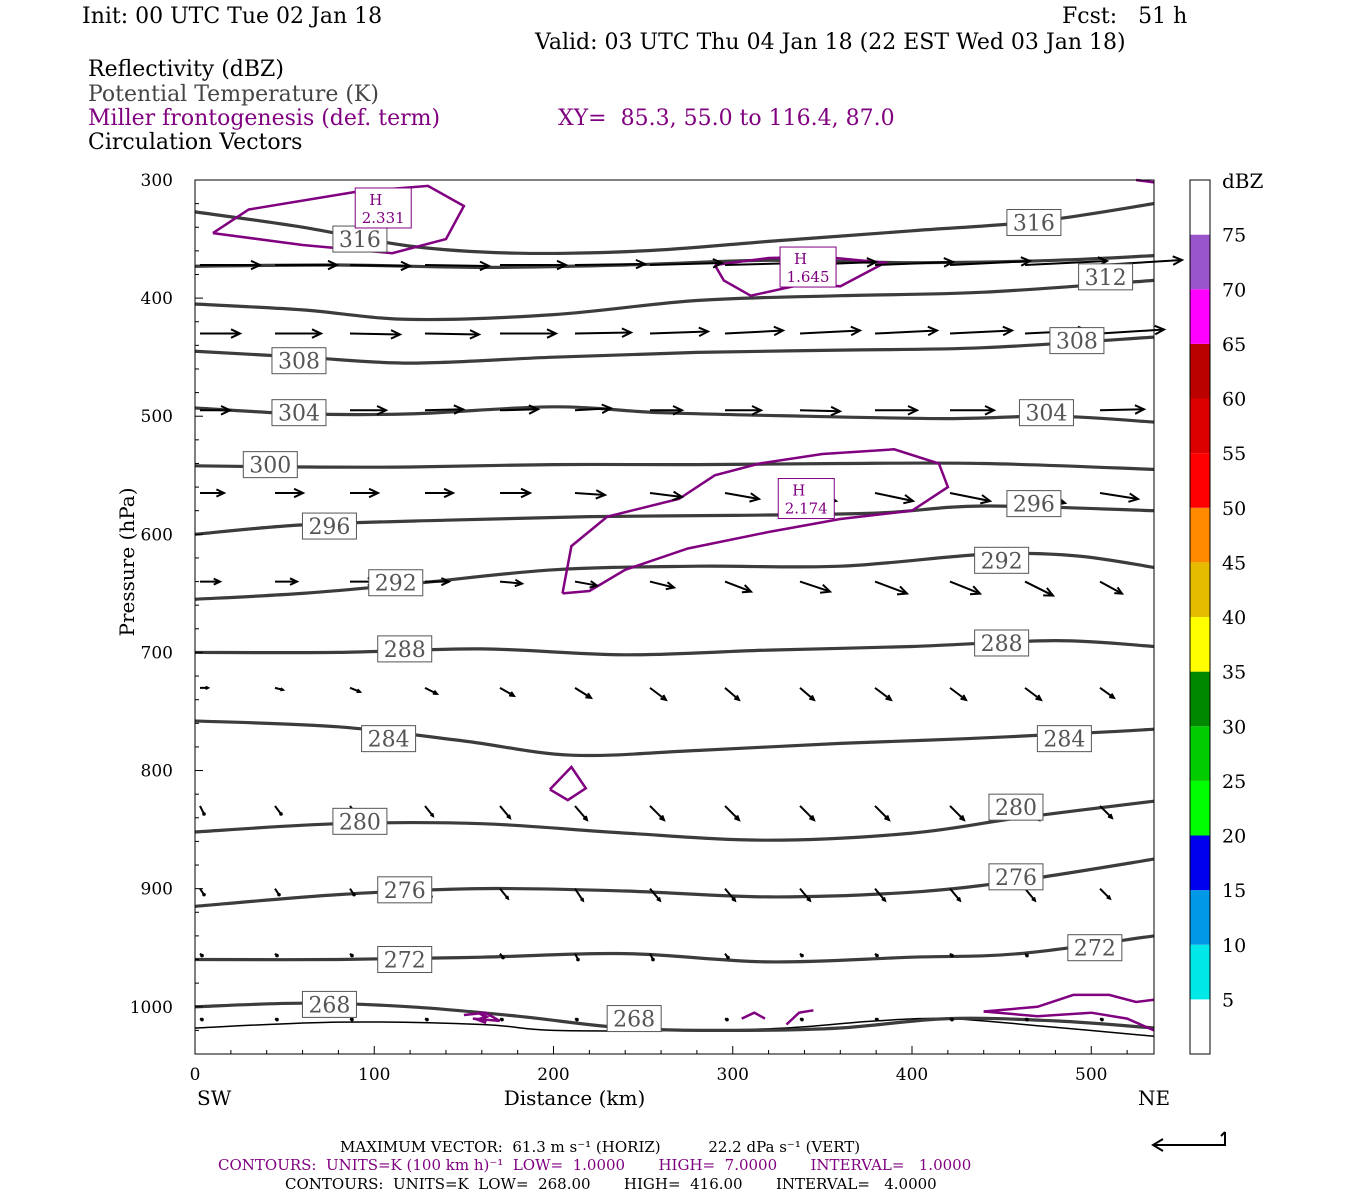  What do you see at coordinates (383, 218) in the screenshot?
I see `frontogenesis-max-value: 2.331` at bounding box center [383, 218].